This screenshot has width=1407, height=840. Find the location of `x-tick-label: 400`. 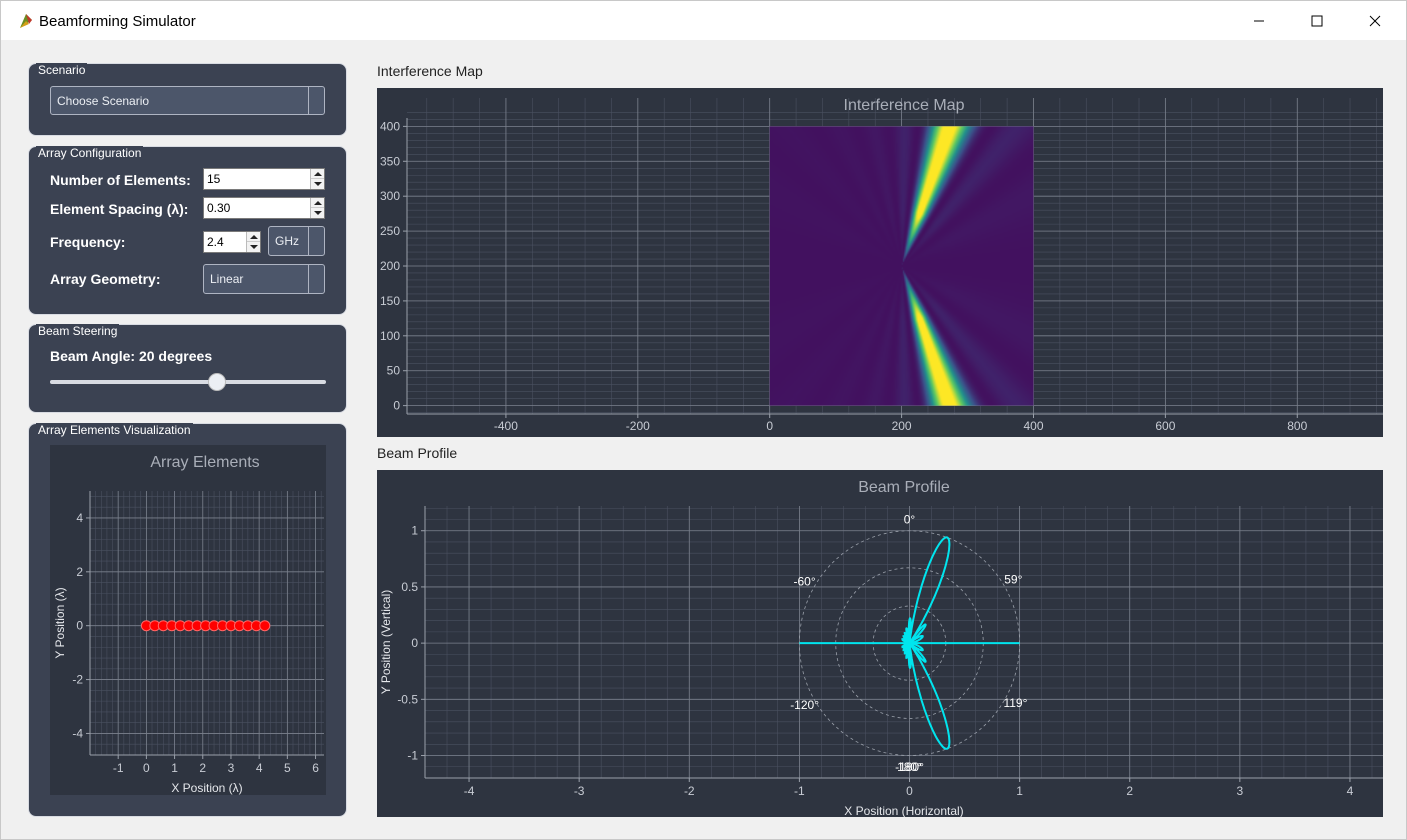

x-tick-label: 400 is located at coordinates (1033, 426).